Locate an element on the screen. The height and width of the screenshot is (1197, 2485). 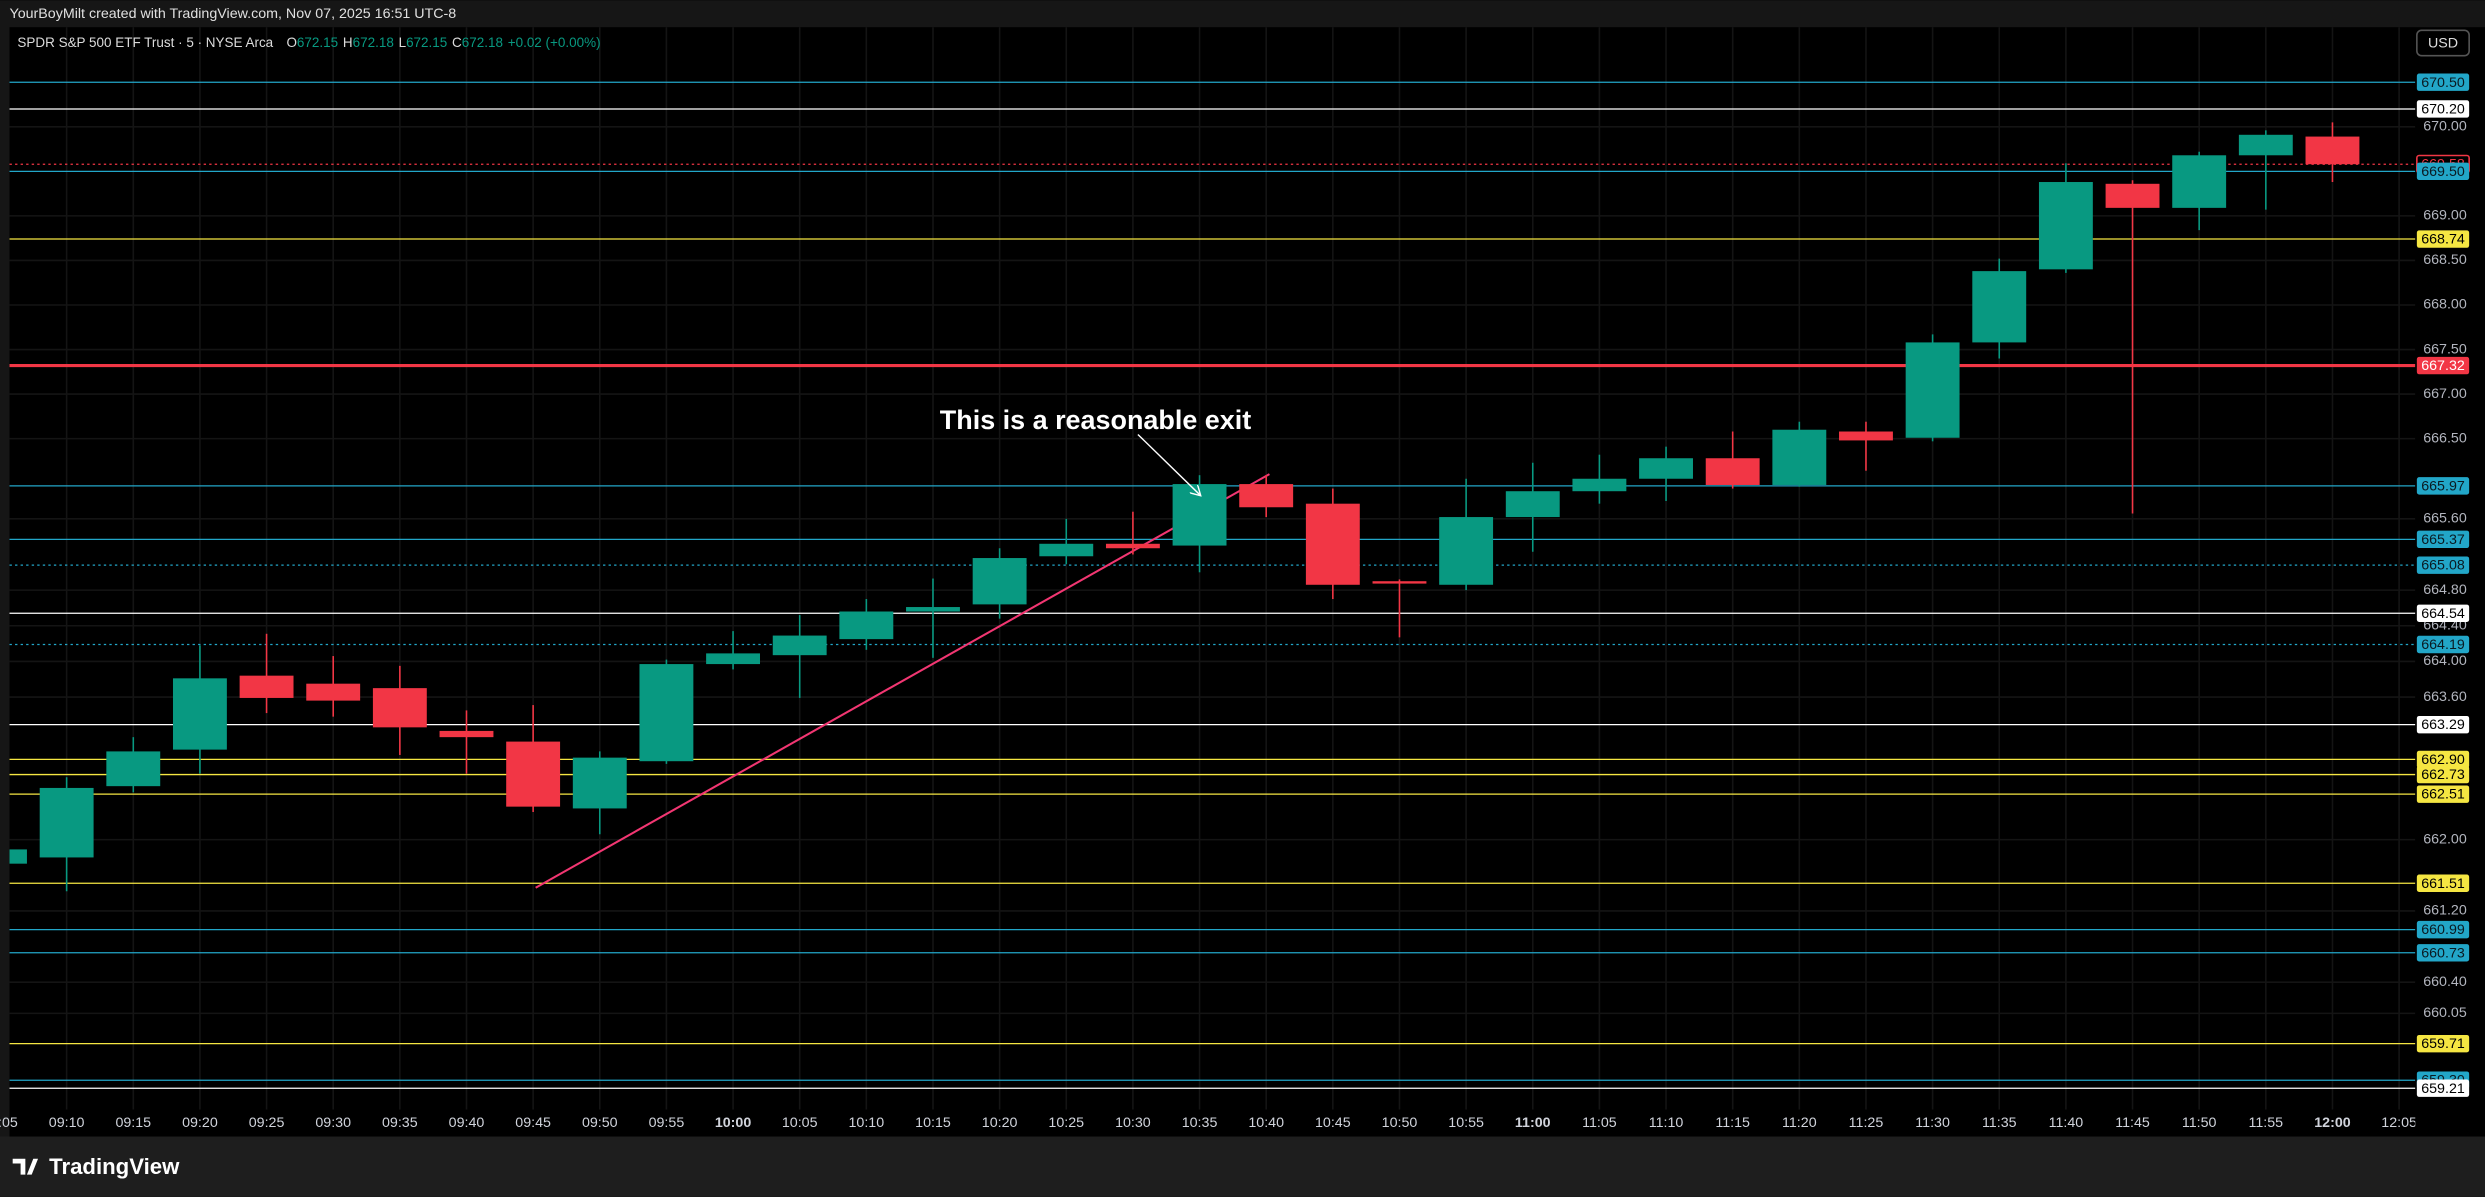
x-tick-label: 09:45 is located at coordinates (533, 1123).